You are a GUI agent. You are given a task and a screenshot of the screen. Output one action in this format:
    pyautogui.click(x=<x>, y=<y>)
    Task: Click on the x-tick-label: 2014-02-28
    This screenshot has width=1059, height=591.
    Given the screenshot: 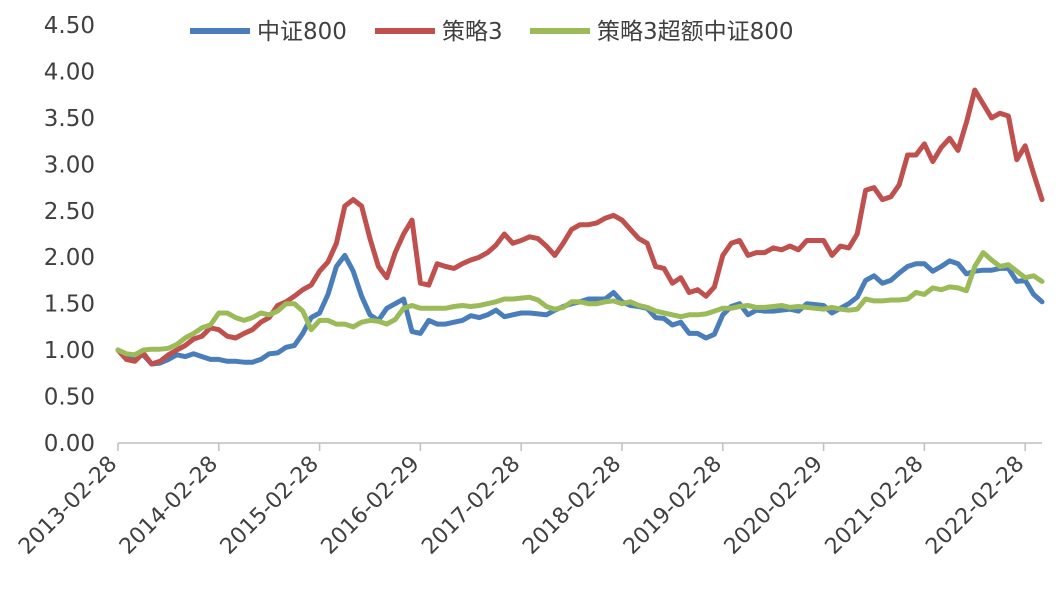 What is the action you would take?
    pyautogui.click(x=169, y=506)
    